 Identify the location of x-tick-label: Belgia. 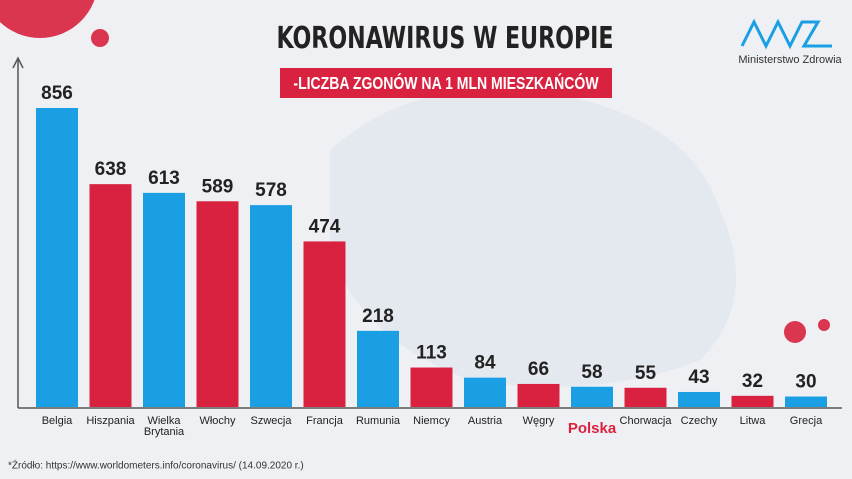
(57, 421).